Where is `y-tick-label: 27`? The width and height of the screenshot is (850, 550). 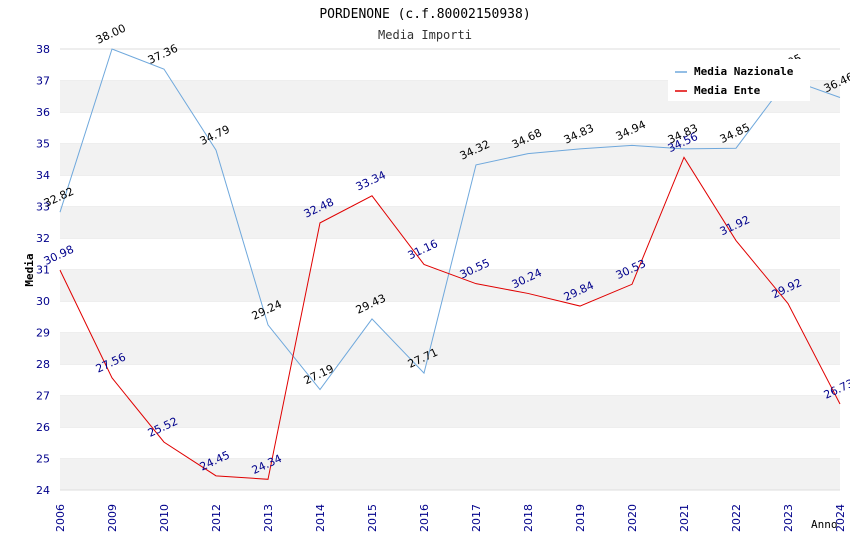
y-tick-label: 27 is located at coordinates (43, 396).